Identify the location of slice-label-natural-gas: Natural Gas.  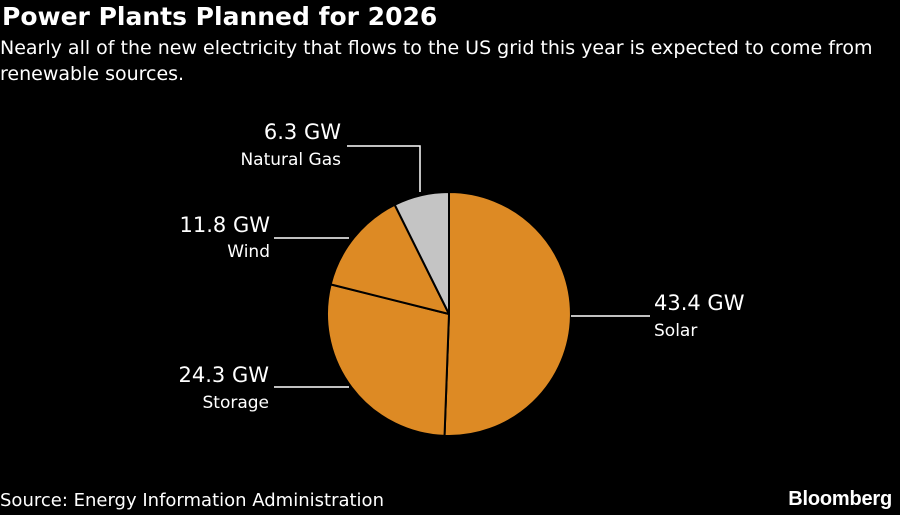
(290, 160).